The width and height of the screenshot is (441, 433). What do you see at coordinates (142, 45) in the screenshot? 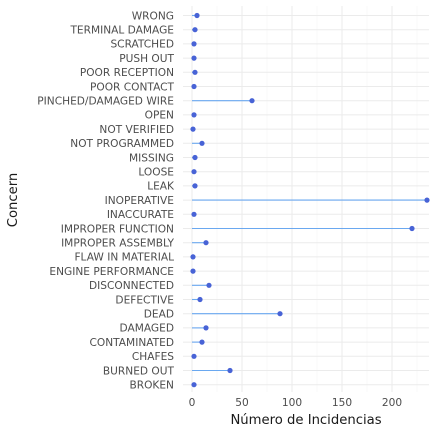
I see `category-label: SCRATCHED` at bounding box center [142, 45].